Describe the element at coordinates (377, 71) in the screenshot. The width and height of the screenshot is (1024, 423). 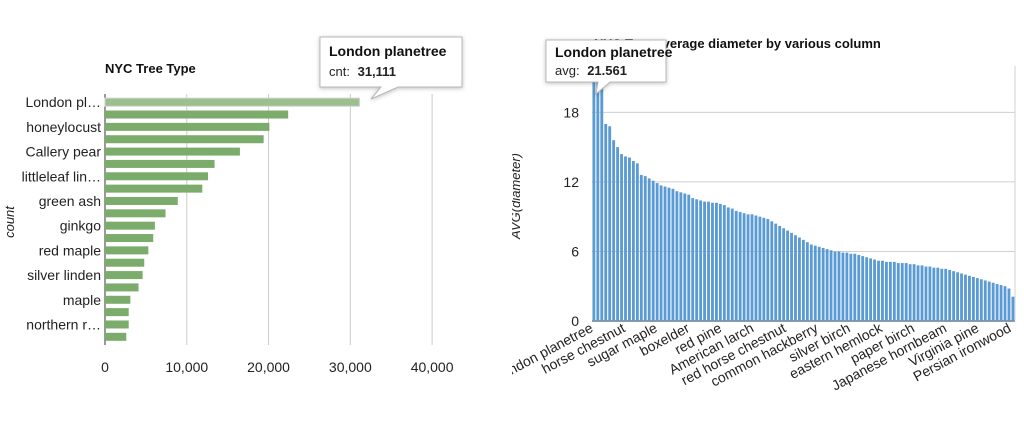
I see `left-tooltip-value: 31,111` at that location.